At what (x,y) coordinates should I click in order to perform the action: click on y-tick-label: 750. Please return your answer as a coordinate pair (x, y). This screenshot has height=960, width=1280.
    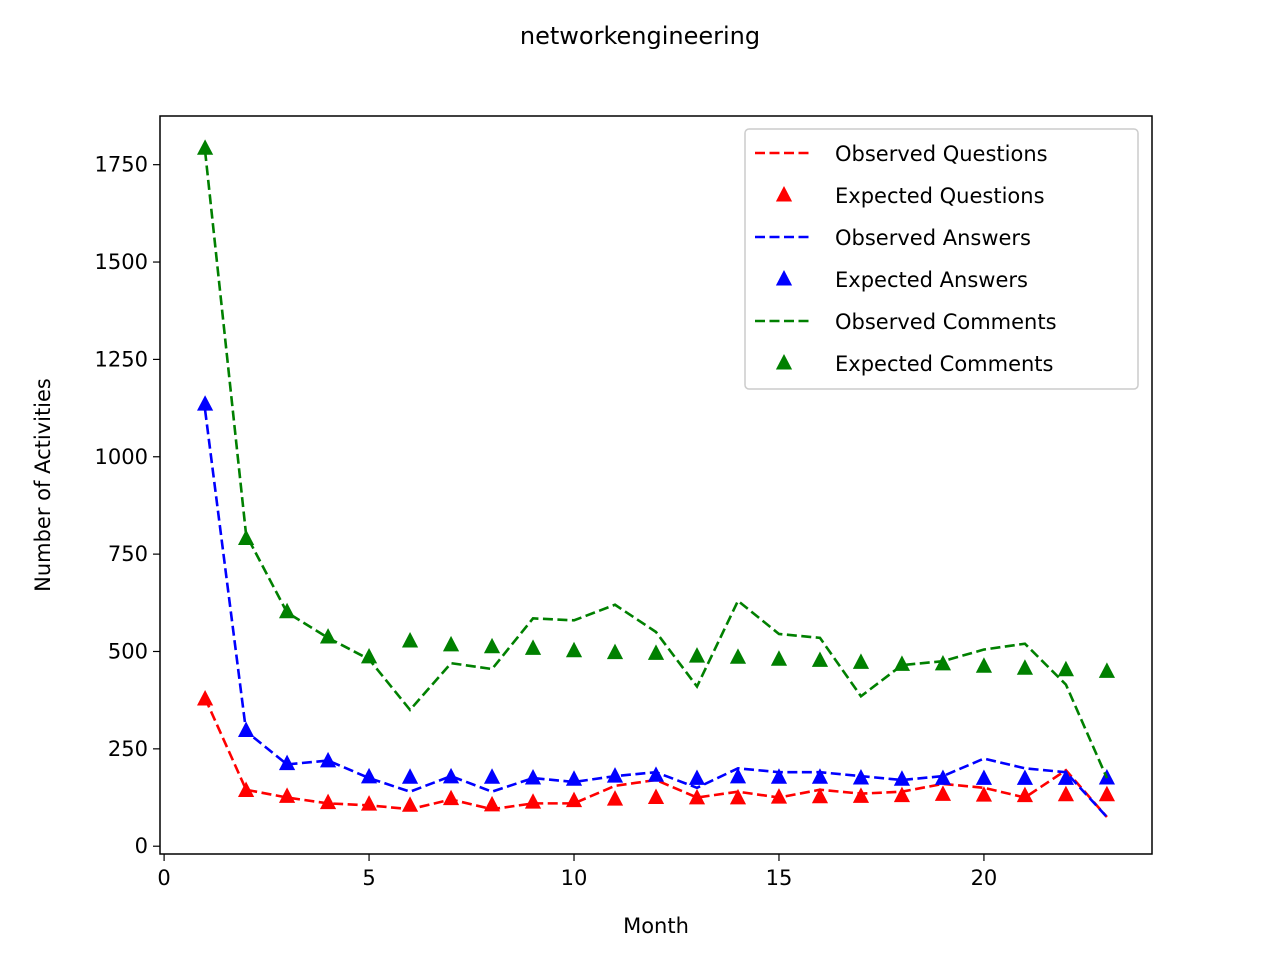
    Looking at the image, I should click on (128, 554).